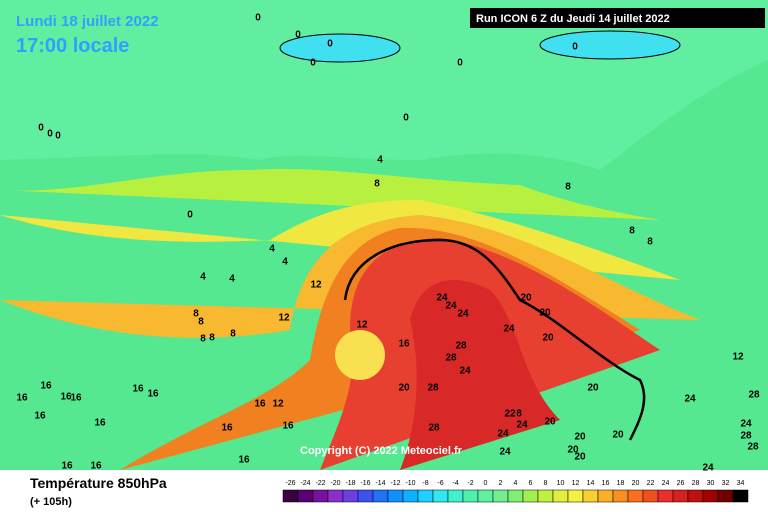  I want to click on legend-label: 14, so click(591, 483).